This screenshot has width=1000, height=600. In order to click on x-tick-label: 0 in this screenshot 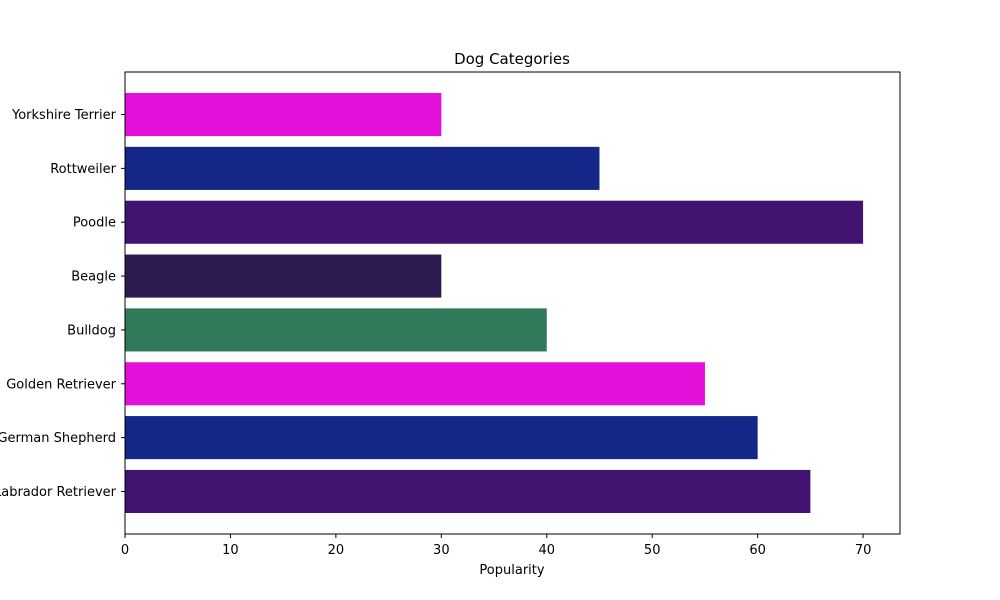, I will do `click(125, 550)`.